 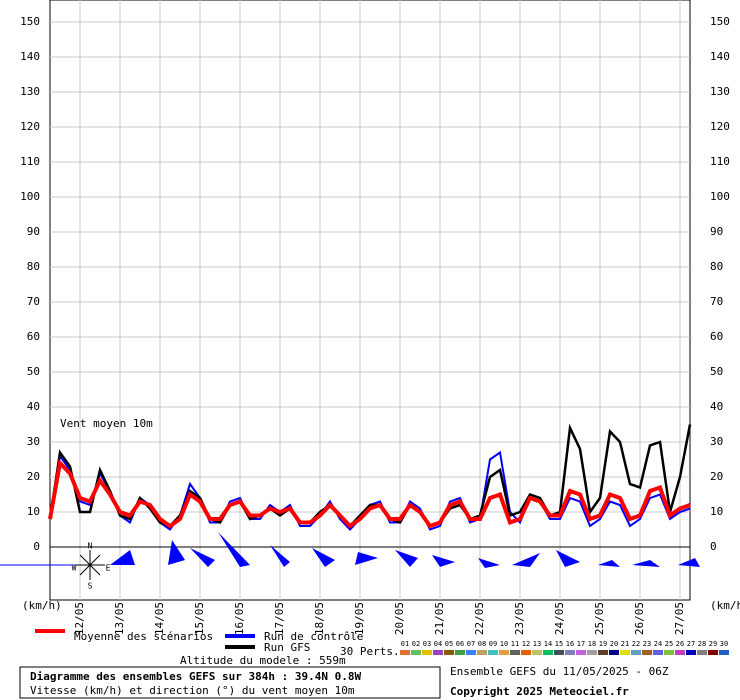 What do you see at coordinates (679, 618) in the screenshot?
I see `x-tick-label: 27/05` at bounding box center [679, 618].